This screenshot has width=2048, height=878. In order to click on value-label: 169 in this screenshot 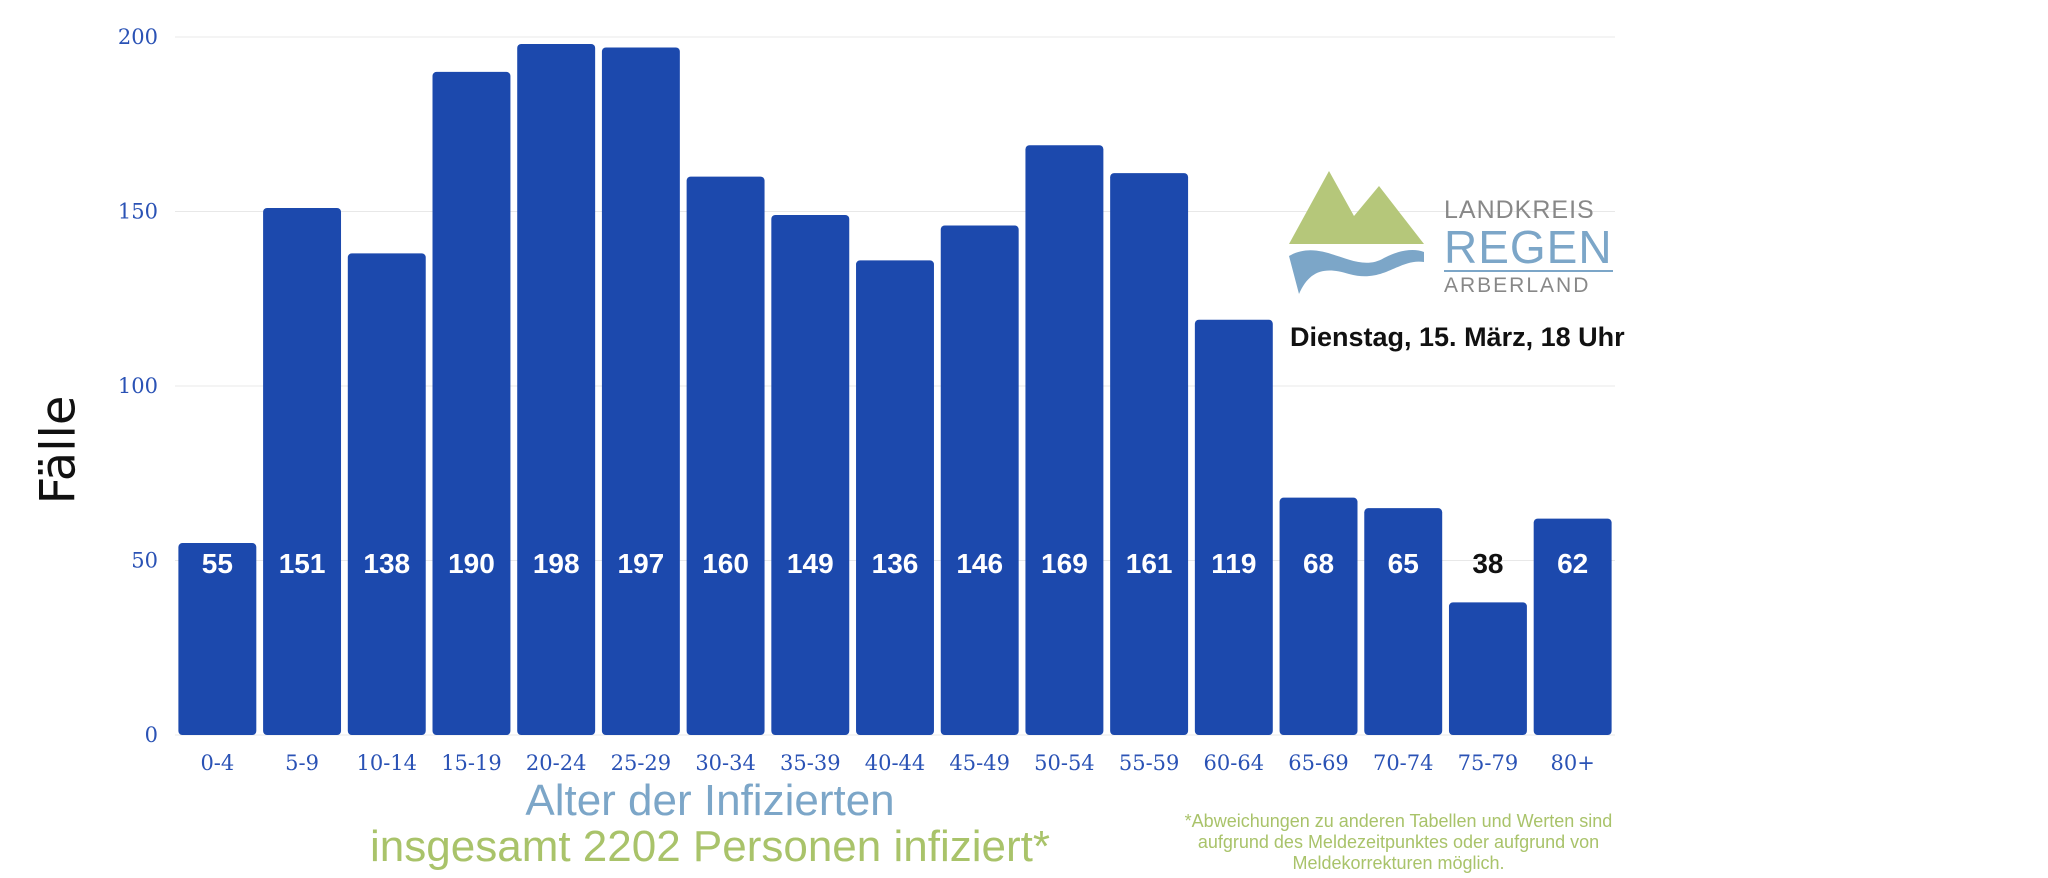, I will do `click(1064, 563)`.